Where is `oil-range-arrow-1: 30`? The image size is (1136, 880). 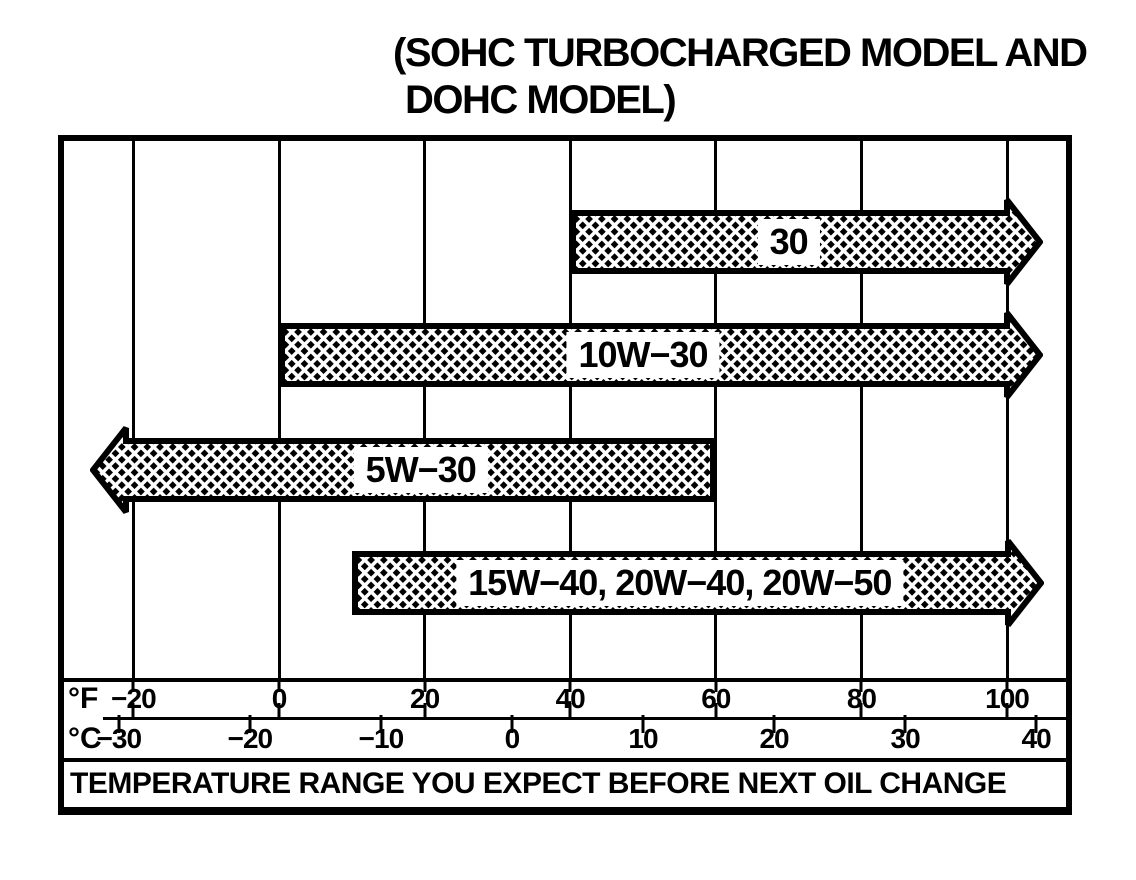 oil-range-arrow-1: 30 is located at coordinates (807, 242).